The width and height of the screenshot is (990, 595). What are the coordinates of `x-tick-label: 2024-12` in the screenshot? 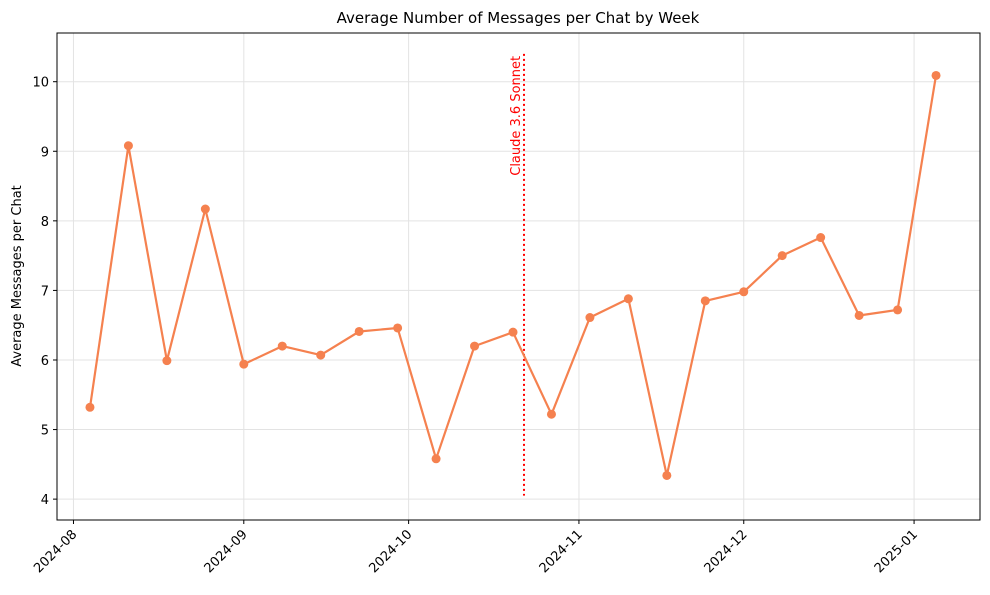 It's located at (726, 551).